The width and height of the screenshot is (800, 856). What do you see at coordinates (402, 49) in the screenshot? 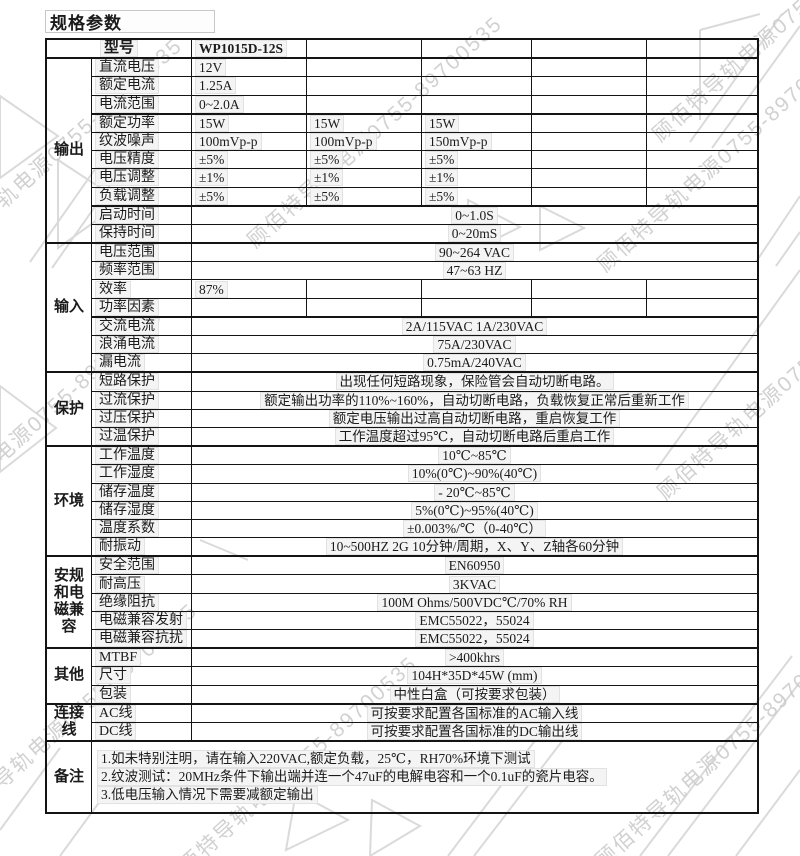
I see `model-row: 型号 WP1015D-12S` at bounding box center [402, 49].